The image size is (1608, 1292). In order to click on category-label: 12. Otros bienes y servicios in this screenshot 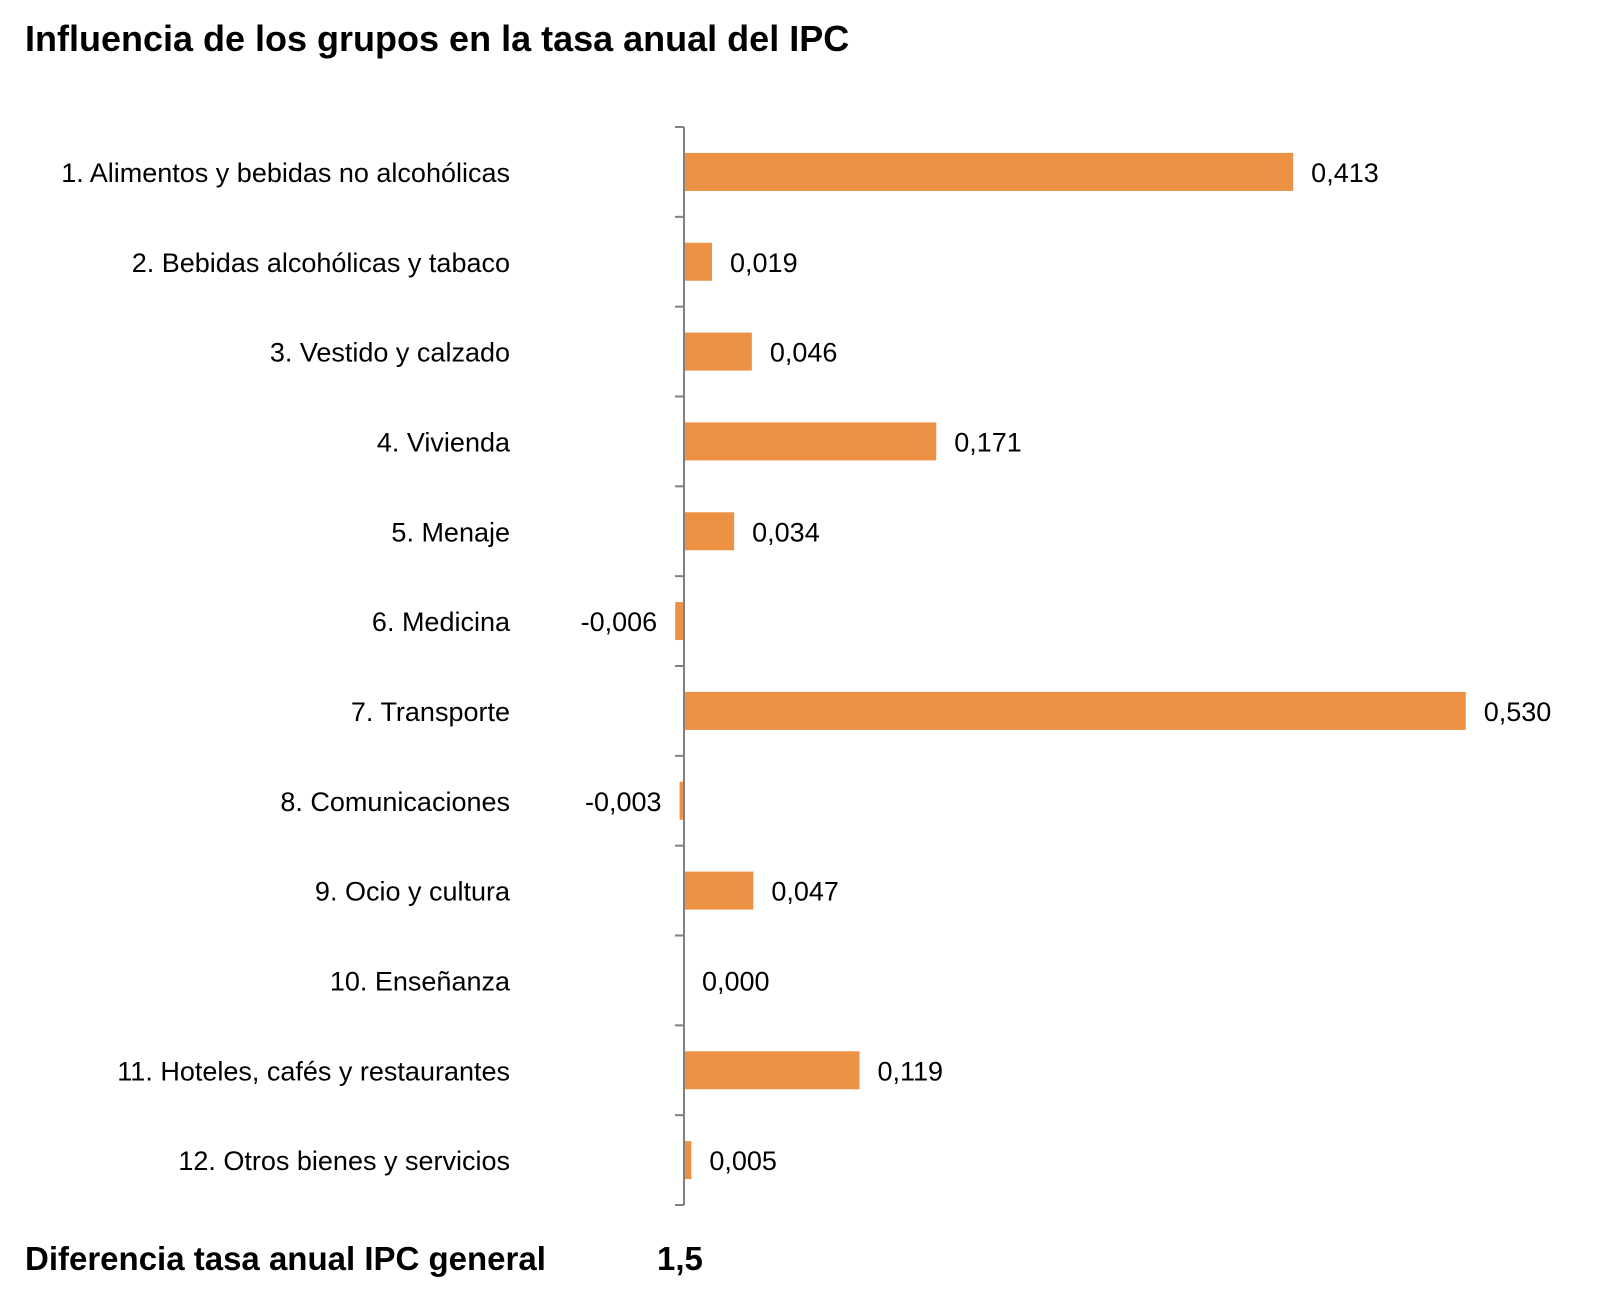, I will do `click(344, 1161)`.